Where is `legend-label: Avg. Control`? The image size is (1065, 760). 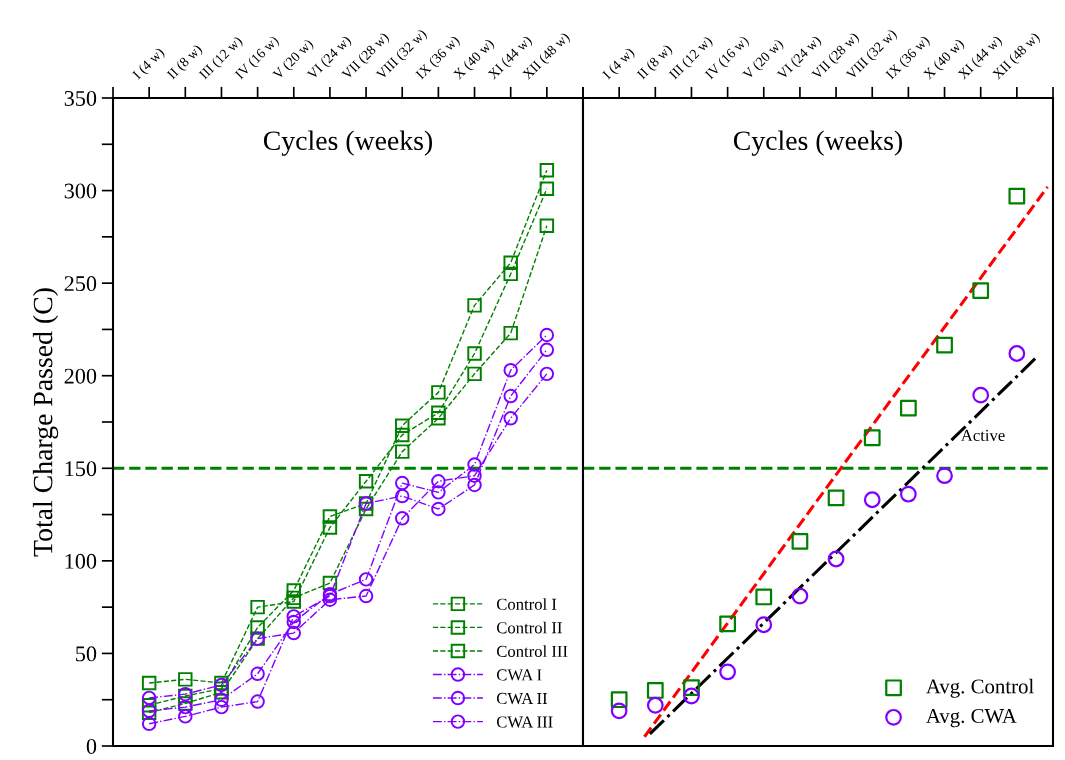 legend-label: Avg. Control is located at coordinates (980, 688).